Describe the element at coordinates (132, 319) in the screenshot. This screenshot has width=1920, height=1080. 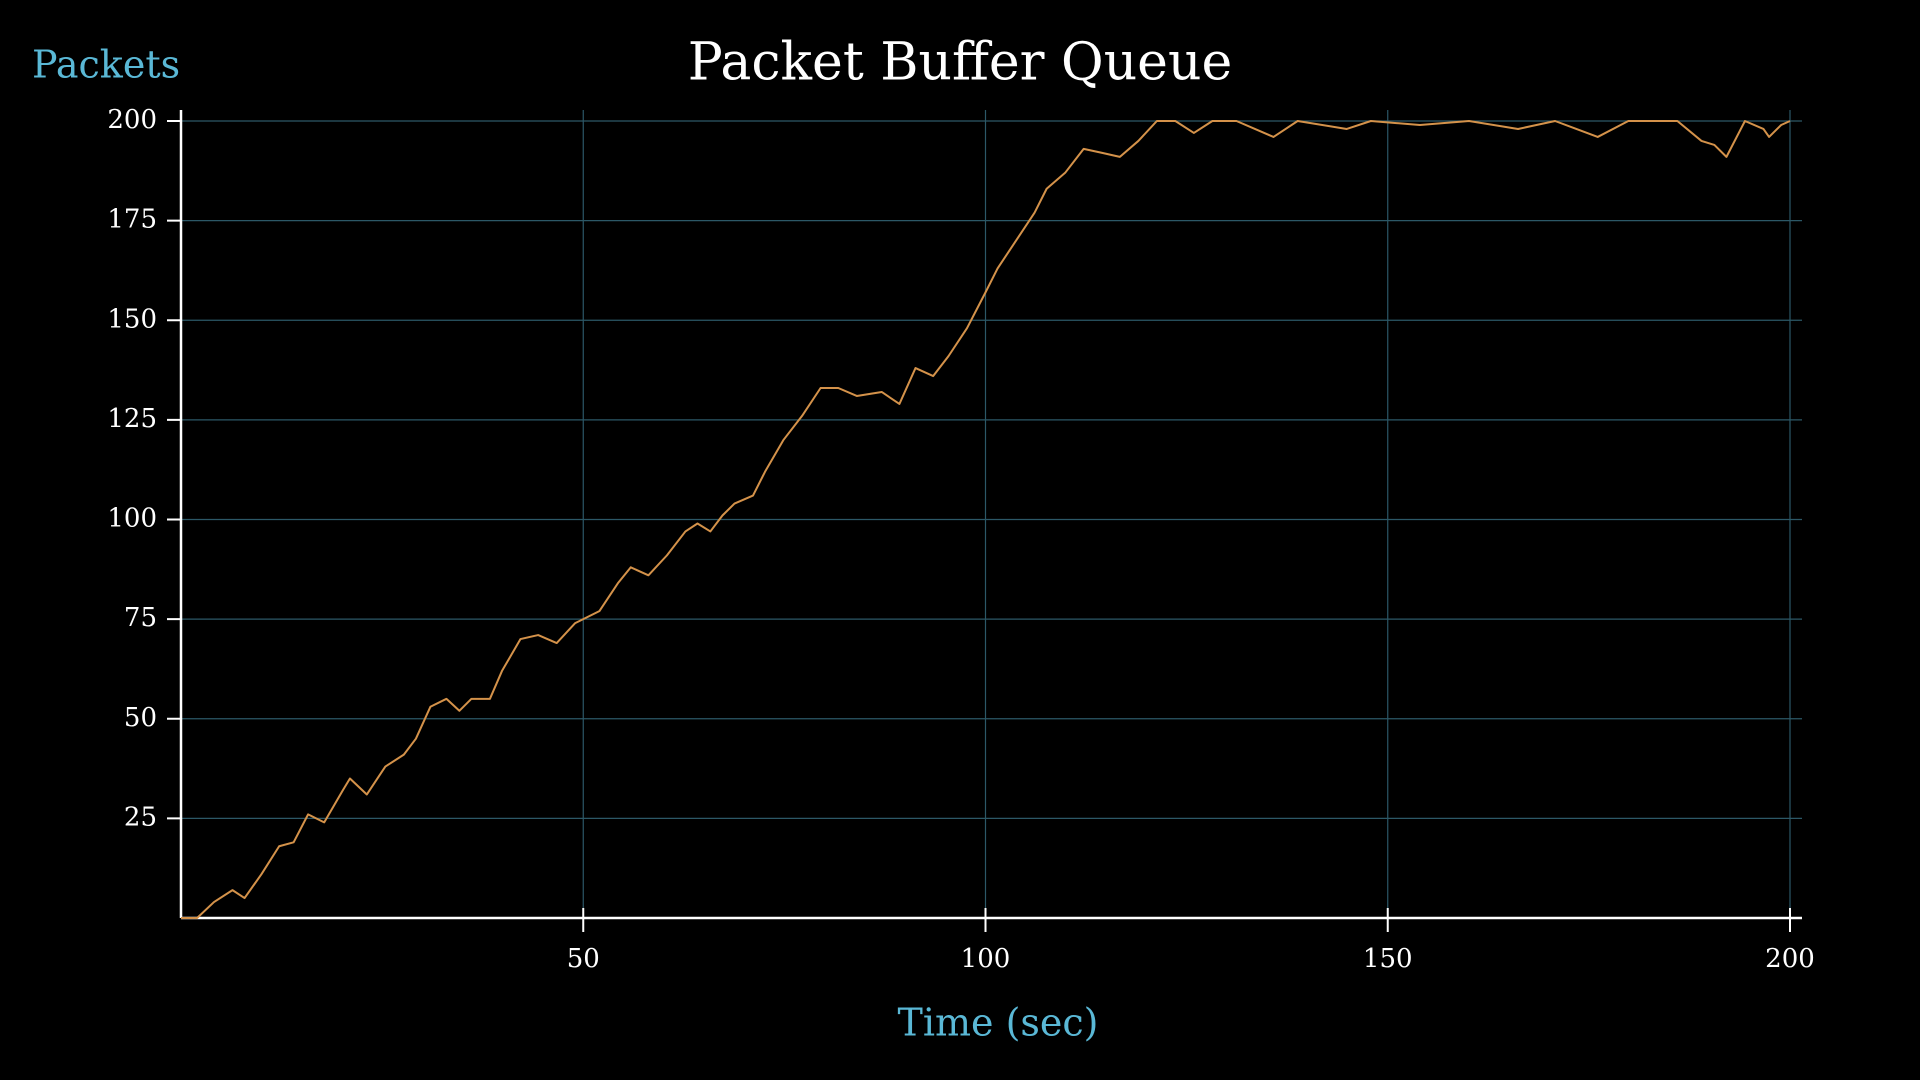
I see `y-tick-label: 150` at that location.